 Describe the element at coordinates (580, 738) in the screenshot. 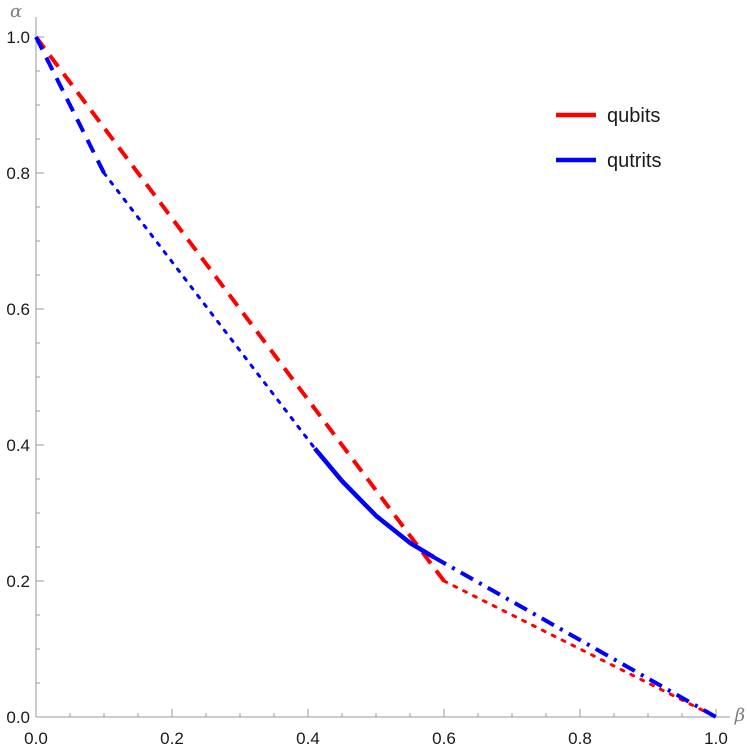

I see `x-tick-label: 0.8` at that location.